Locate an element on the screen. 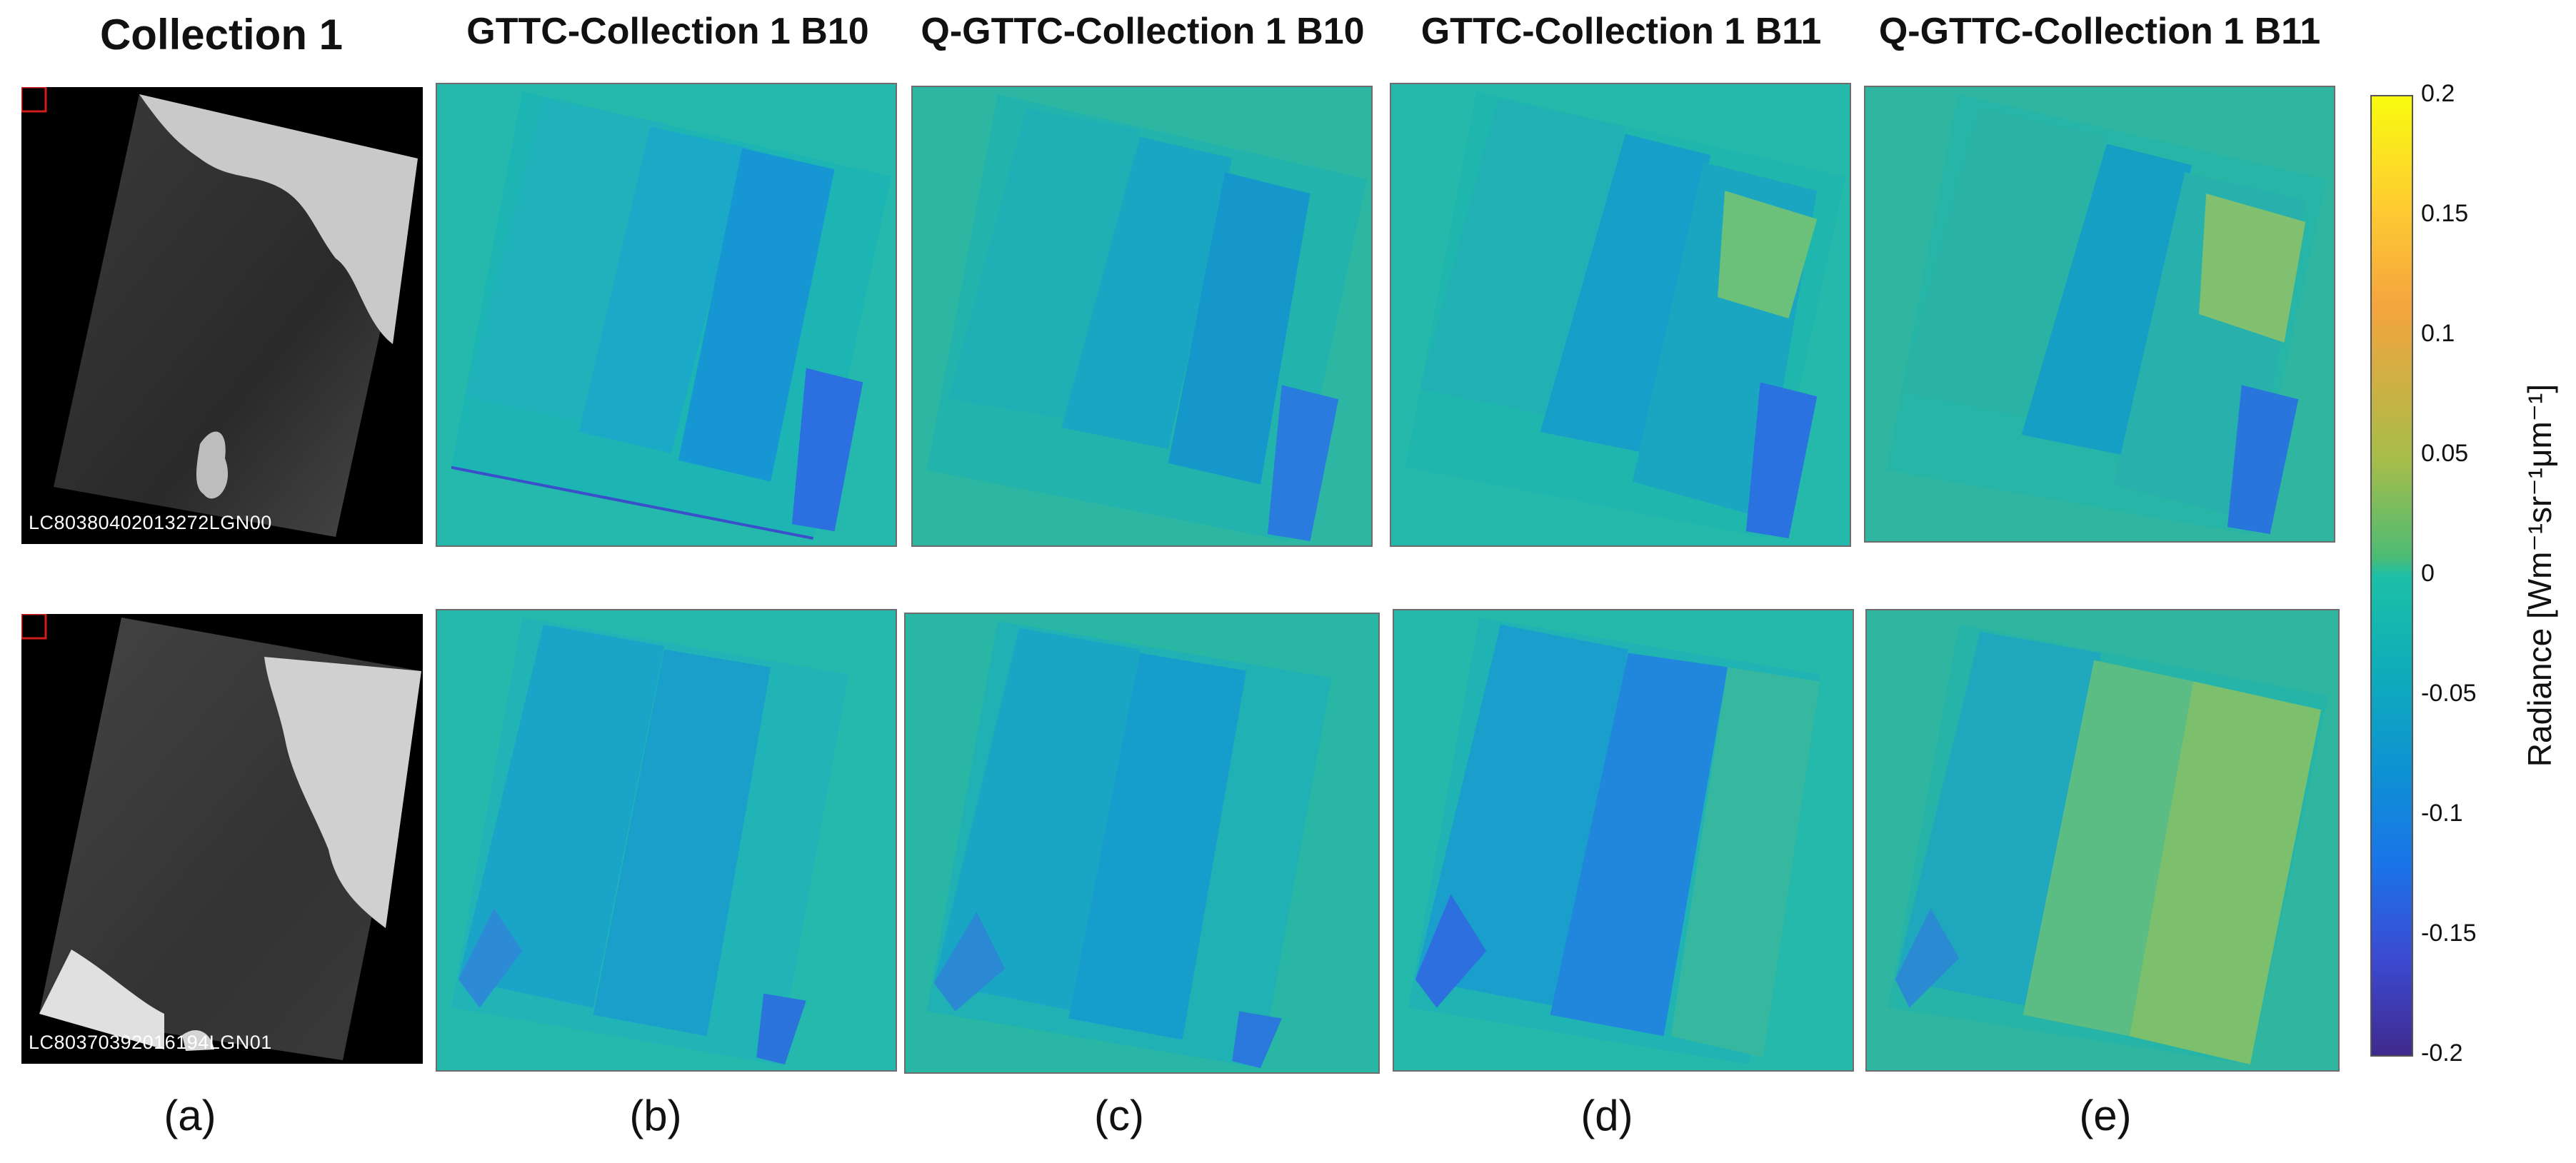 Image resolution: width=2576 pixels, height=1163 pixels. scene-id-bottom: LC80370392016194LGN01 is located at coordinates (150, 1042).